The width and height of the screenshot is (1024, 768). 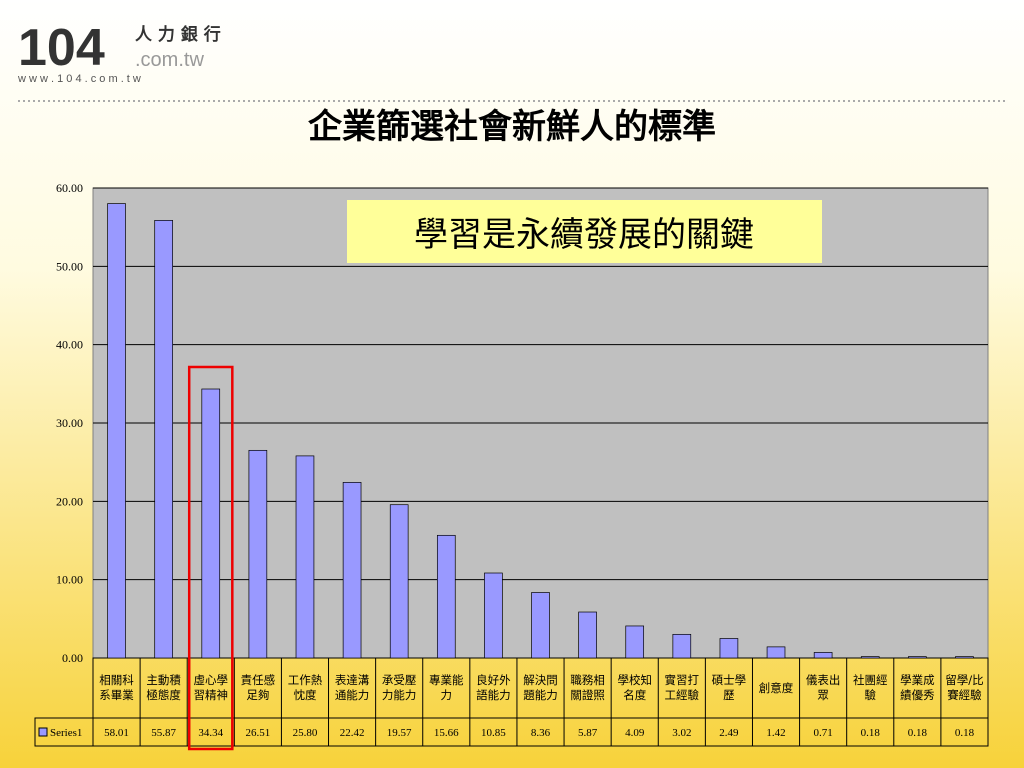 I want to click on x-tick-label: 責任感足夠, so click(x=258, y=687).